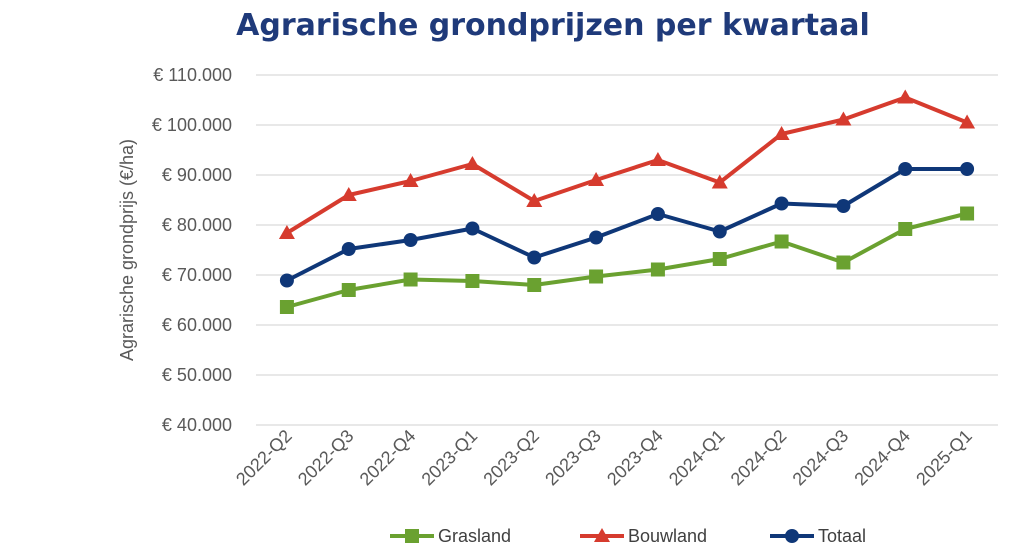  I want to click on legend-item-grasland: Grasland, so click(450, 536).